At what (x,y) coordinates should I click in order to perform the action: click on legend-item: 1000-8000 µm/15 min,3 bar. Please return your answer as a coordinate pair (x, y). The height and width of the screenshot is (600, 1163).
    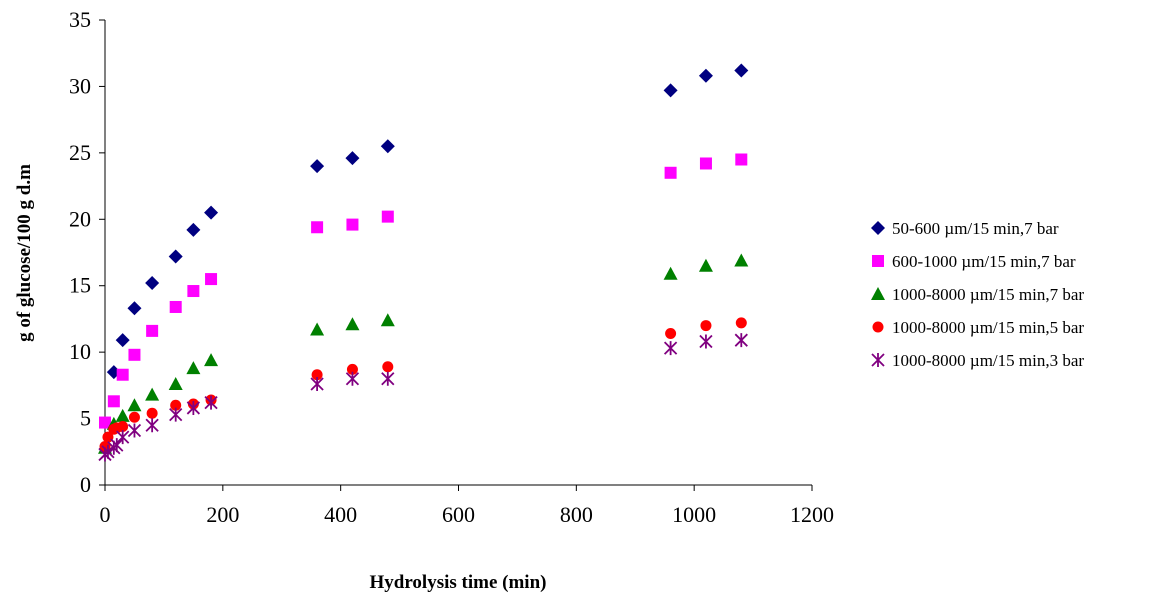
    Looking at the image, I should click on (977, 360).